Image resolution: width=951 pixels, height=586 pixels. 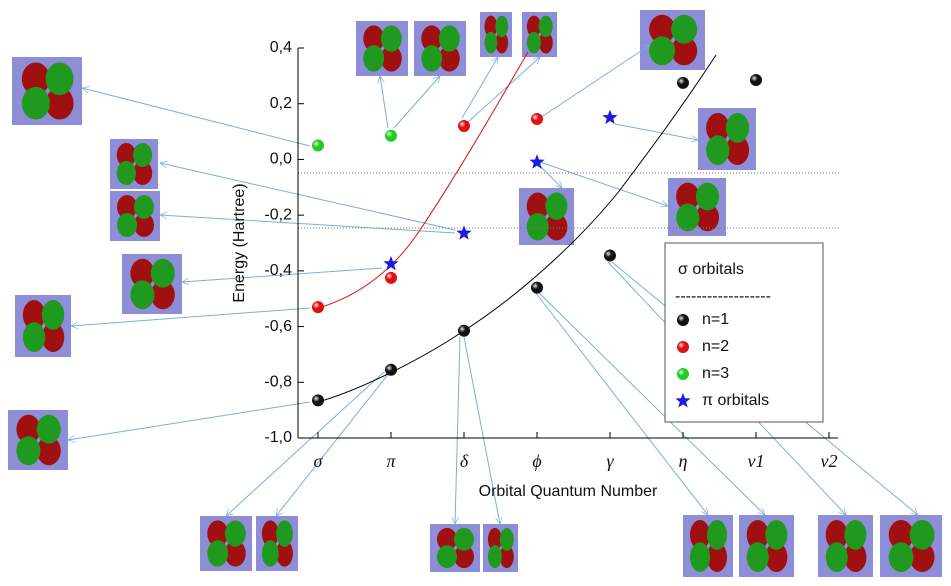 I want to click on y-tick-label: 0,2, so click(x=281, y=103).